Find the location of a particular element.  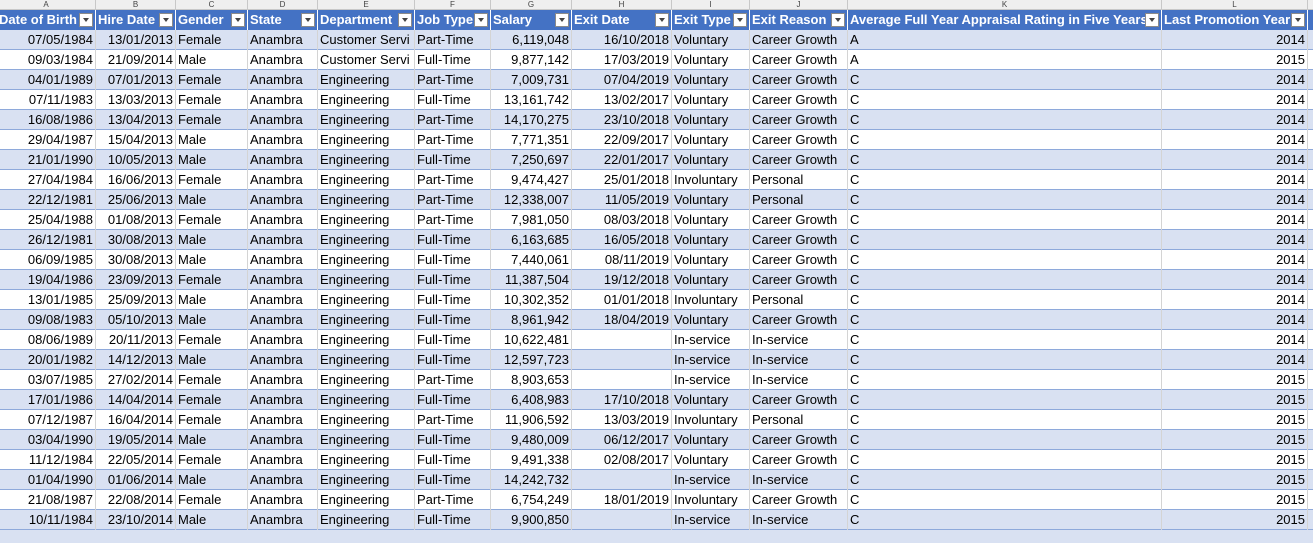

cell-hire-date: 14/04/2014 is located at coordinates (136, 400).